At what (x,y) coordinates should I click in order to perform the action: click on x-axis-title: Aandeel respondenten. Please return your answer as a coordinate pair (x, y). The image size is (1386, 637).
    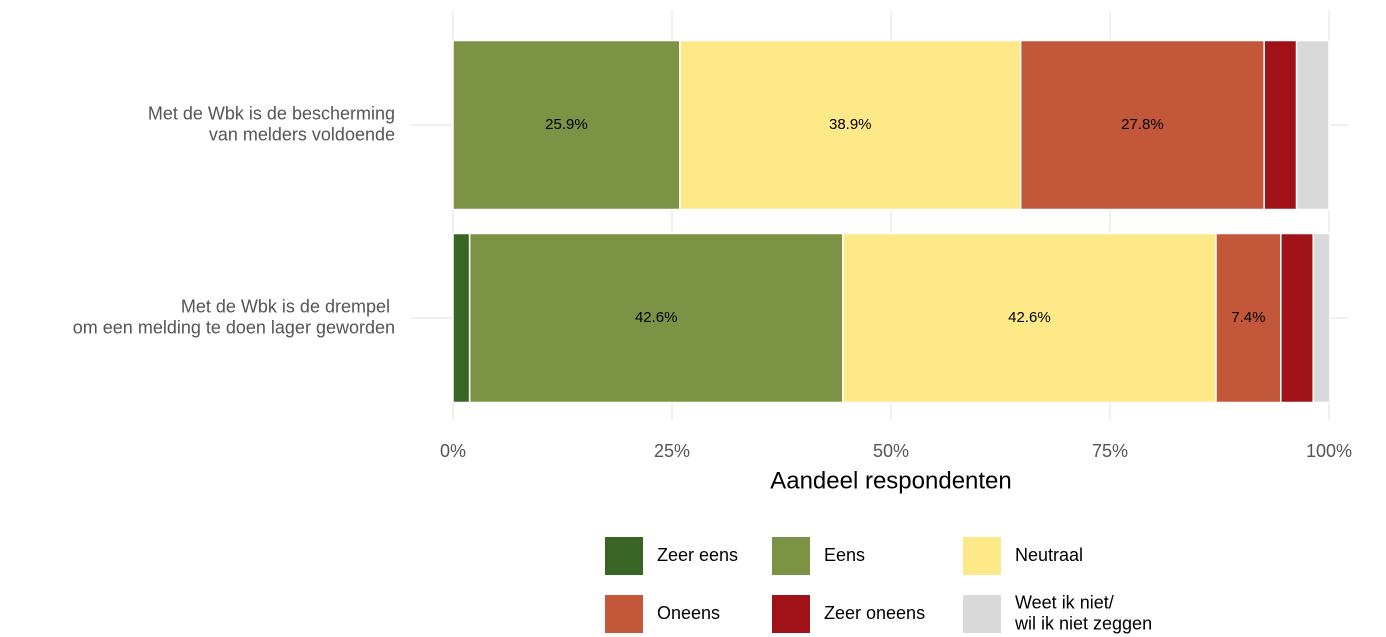
    Looking at the image, I should click on (891, 480).